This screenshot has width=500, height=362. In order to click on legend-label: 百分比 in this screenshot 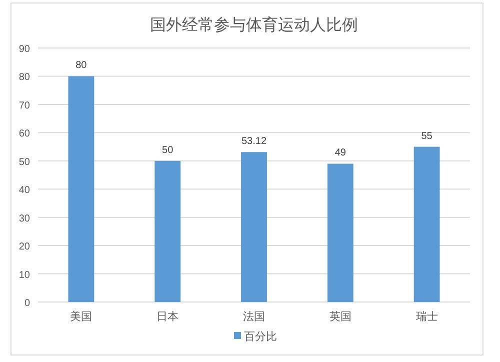, I will do `click(260, 336)`.